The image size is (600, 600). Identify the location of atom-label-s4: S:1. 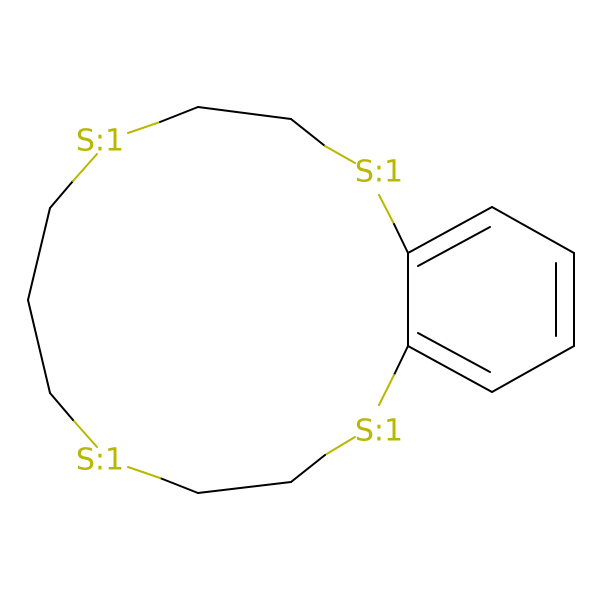
(100, 460).